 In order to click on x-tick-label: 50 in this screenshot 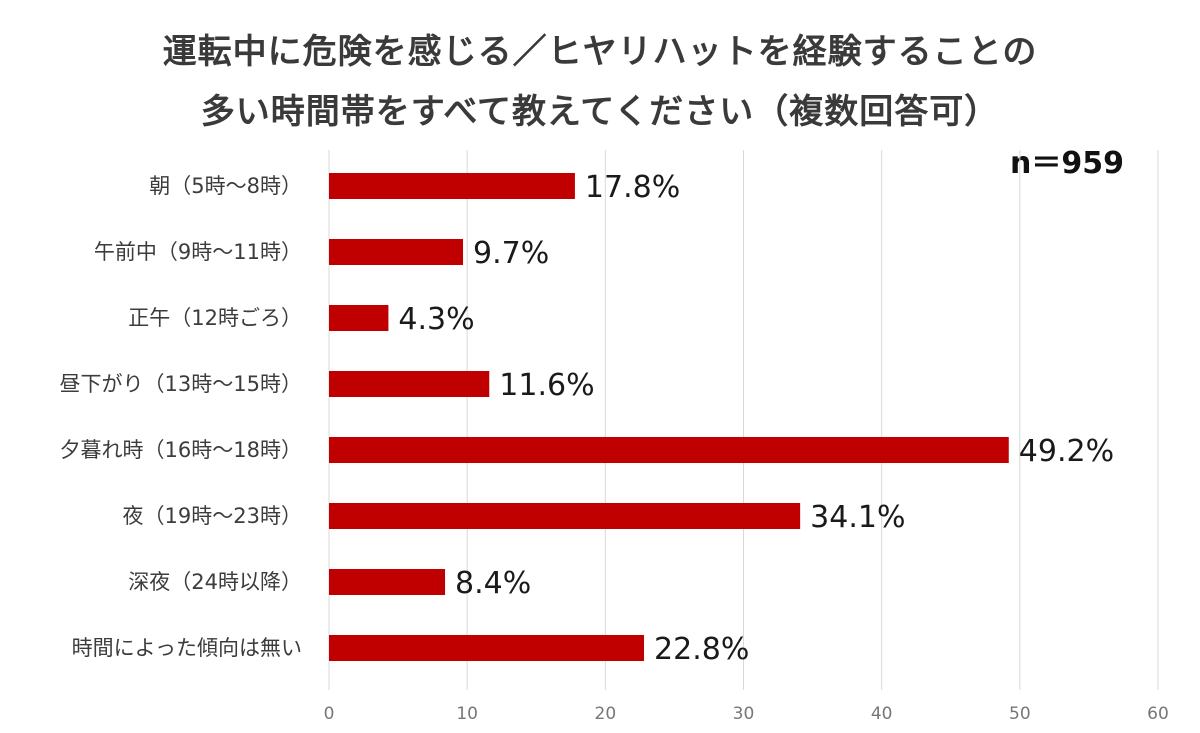, I will do `click(1020, 714)`.